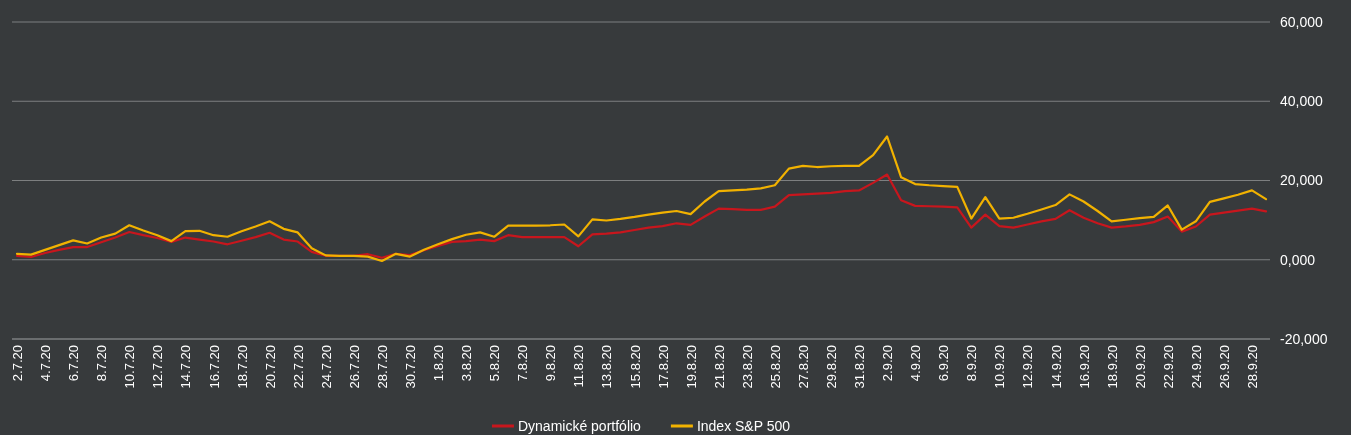  I want to click on x-tick-label: 25.8.20, so click(775, 367).